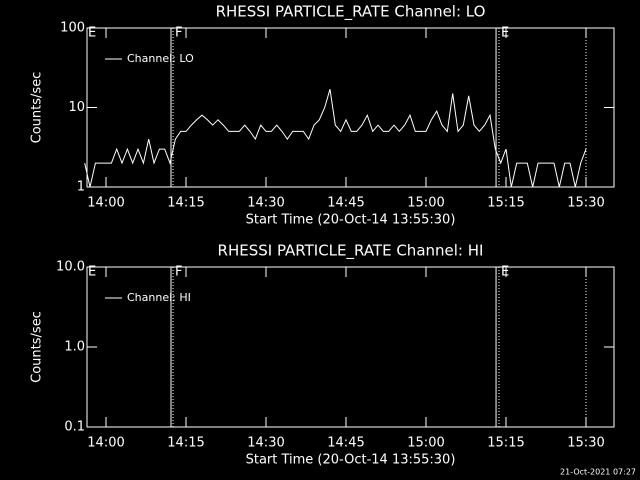 This screenshot has width=640, height=480. I want to click on chart-title: RHESSI PARTICLE_RATE Channel: LO, so click(351, 12).